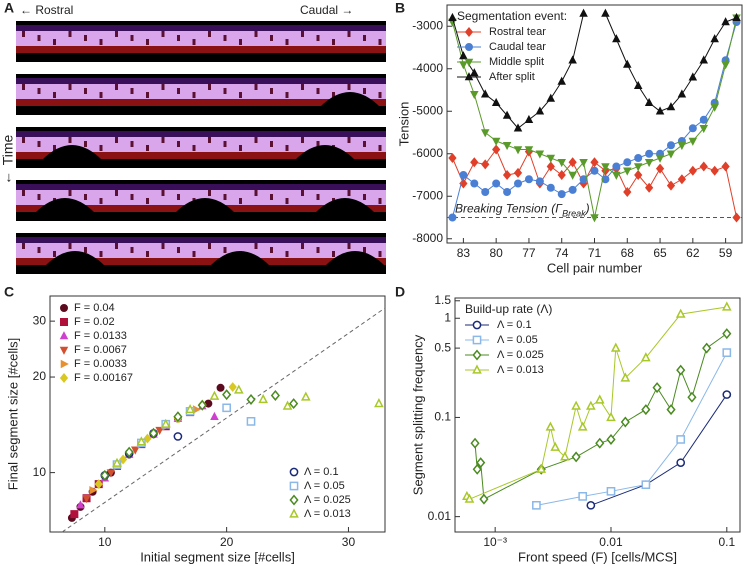 The width and height of the screenshot is (747, 566). Describe the element at coordinates (100, 336) in the screenshot. I see `legend-label: F = 0.0133` at that location.